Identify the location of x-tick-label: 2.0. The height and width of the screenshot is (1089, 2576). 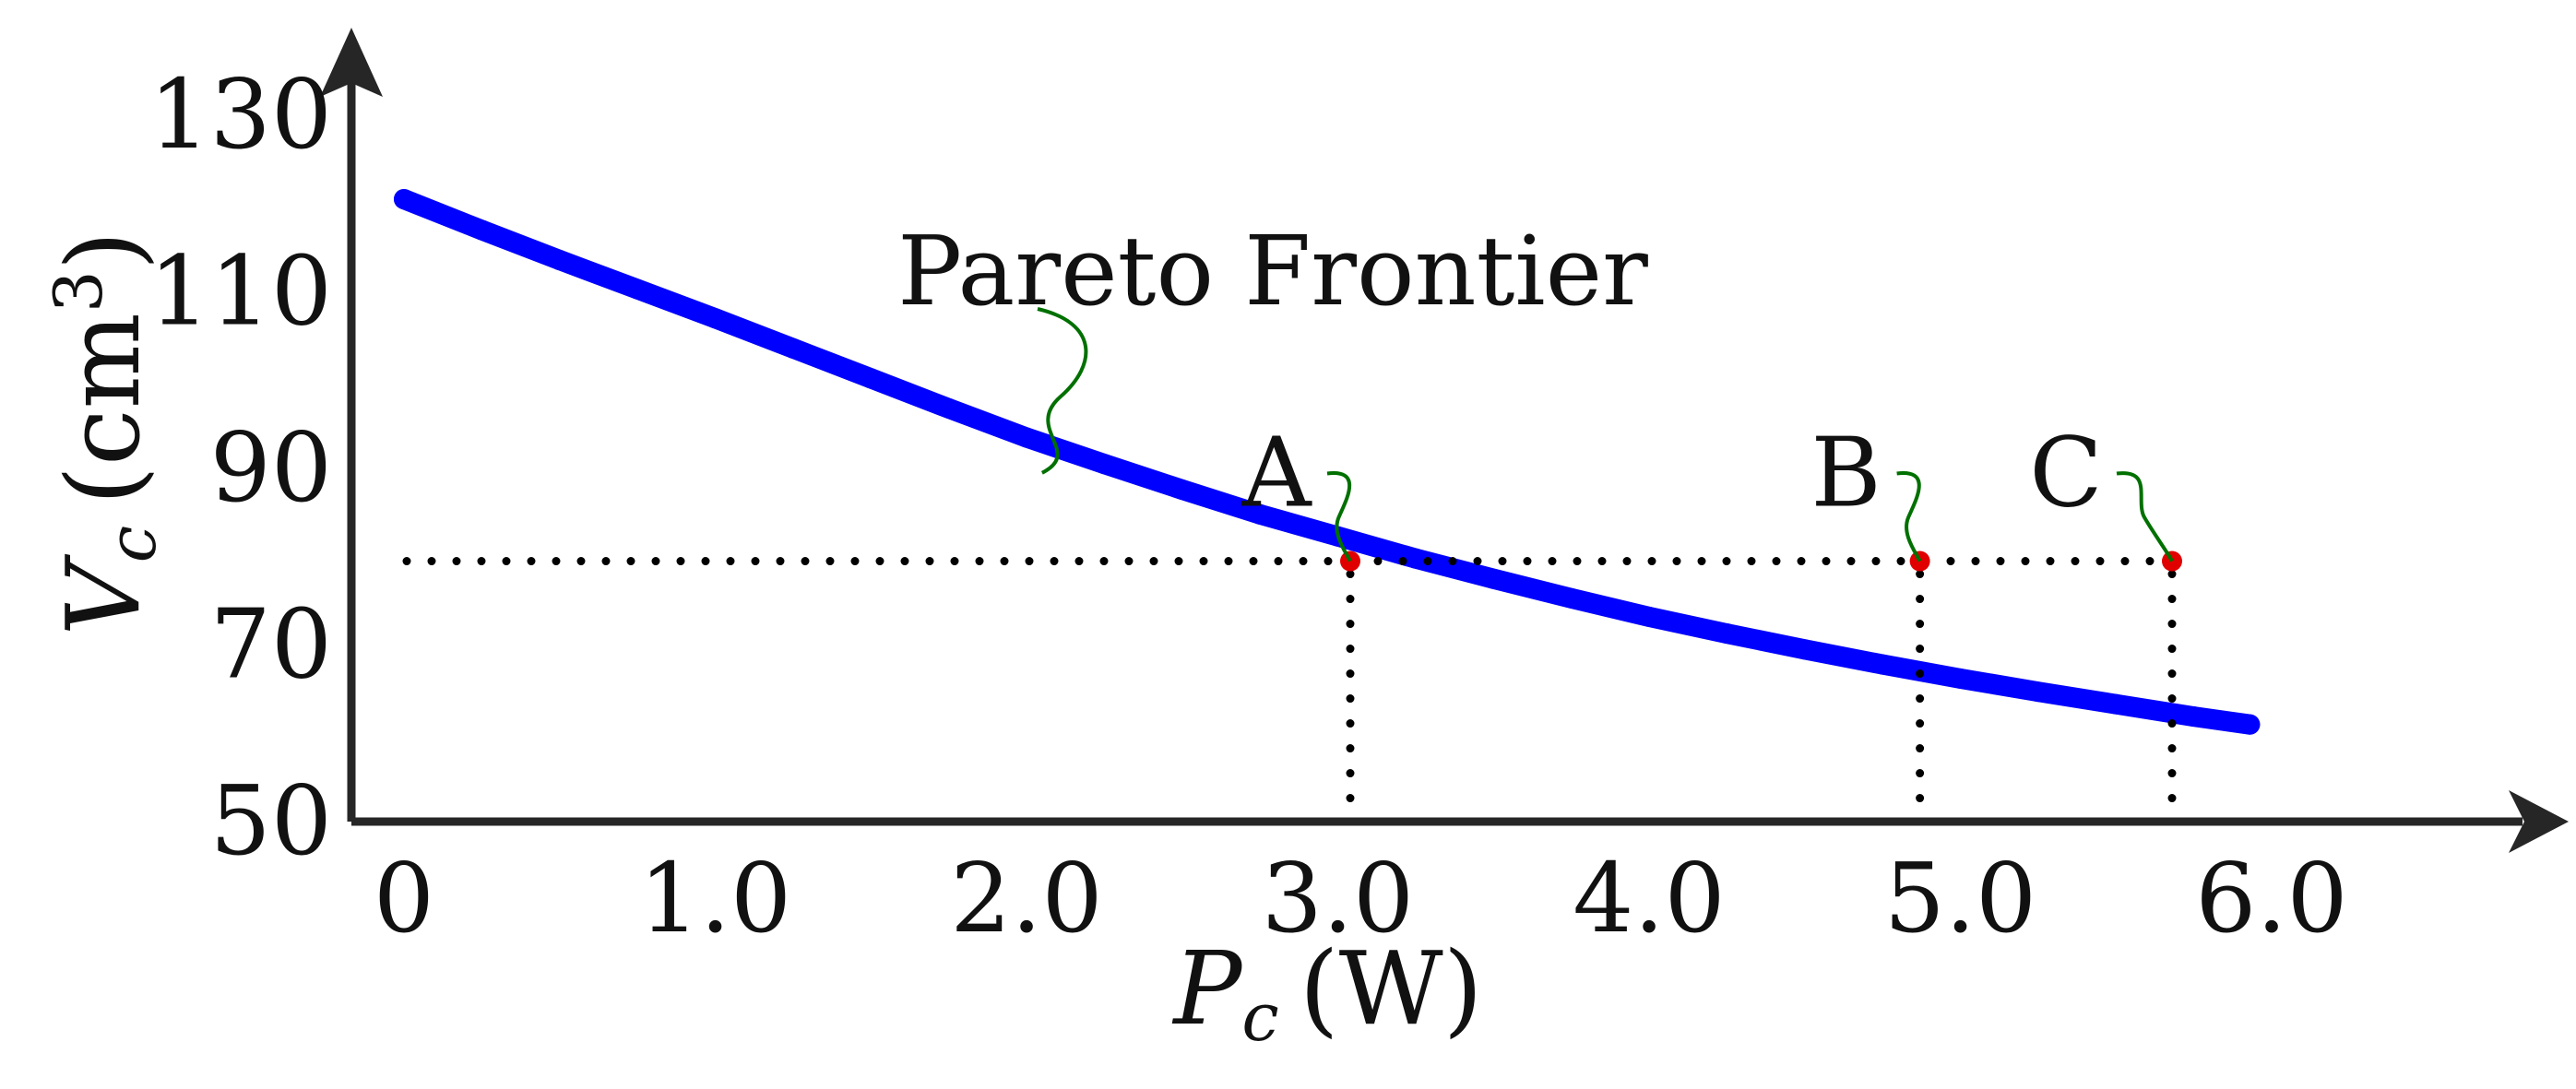
(1026, 898).